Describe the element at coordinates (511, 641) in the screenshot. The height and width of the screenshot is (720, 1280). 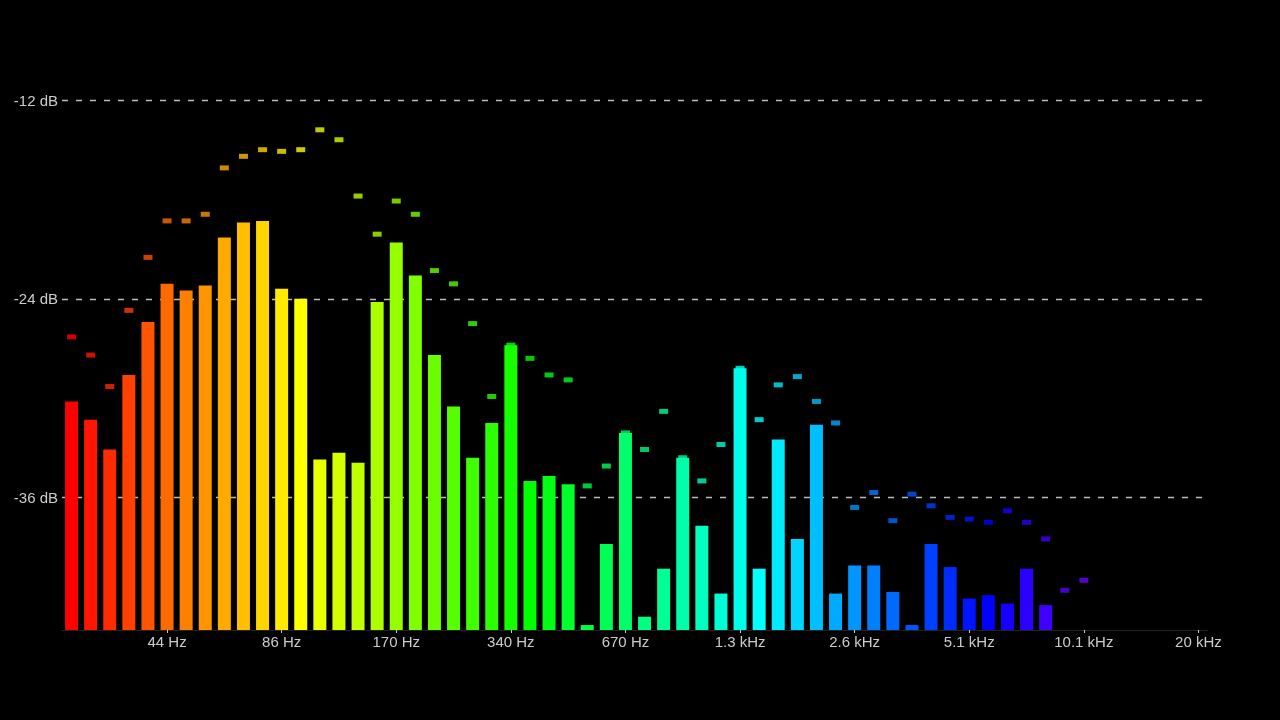
I see `x-tick-label: 340 Hz` at that location.